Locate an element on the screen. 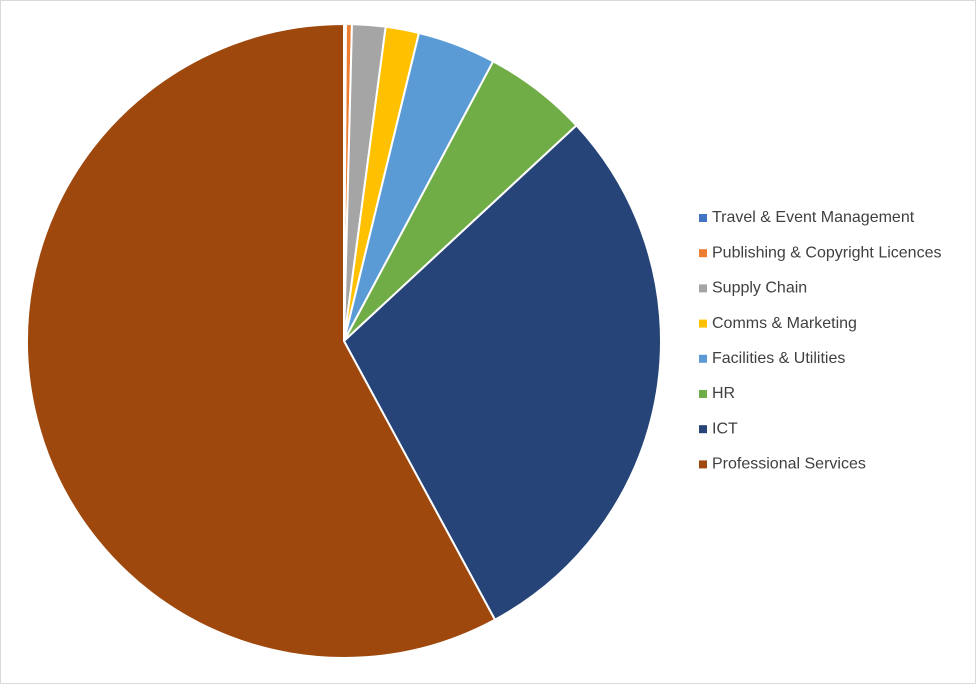  legend-label: Supply Chain is located at coordinates (759, 288).